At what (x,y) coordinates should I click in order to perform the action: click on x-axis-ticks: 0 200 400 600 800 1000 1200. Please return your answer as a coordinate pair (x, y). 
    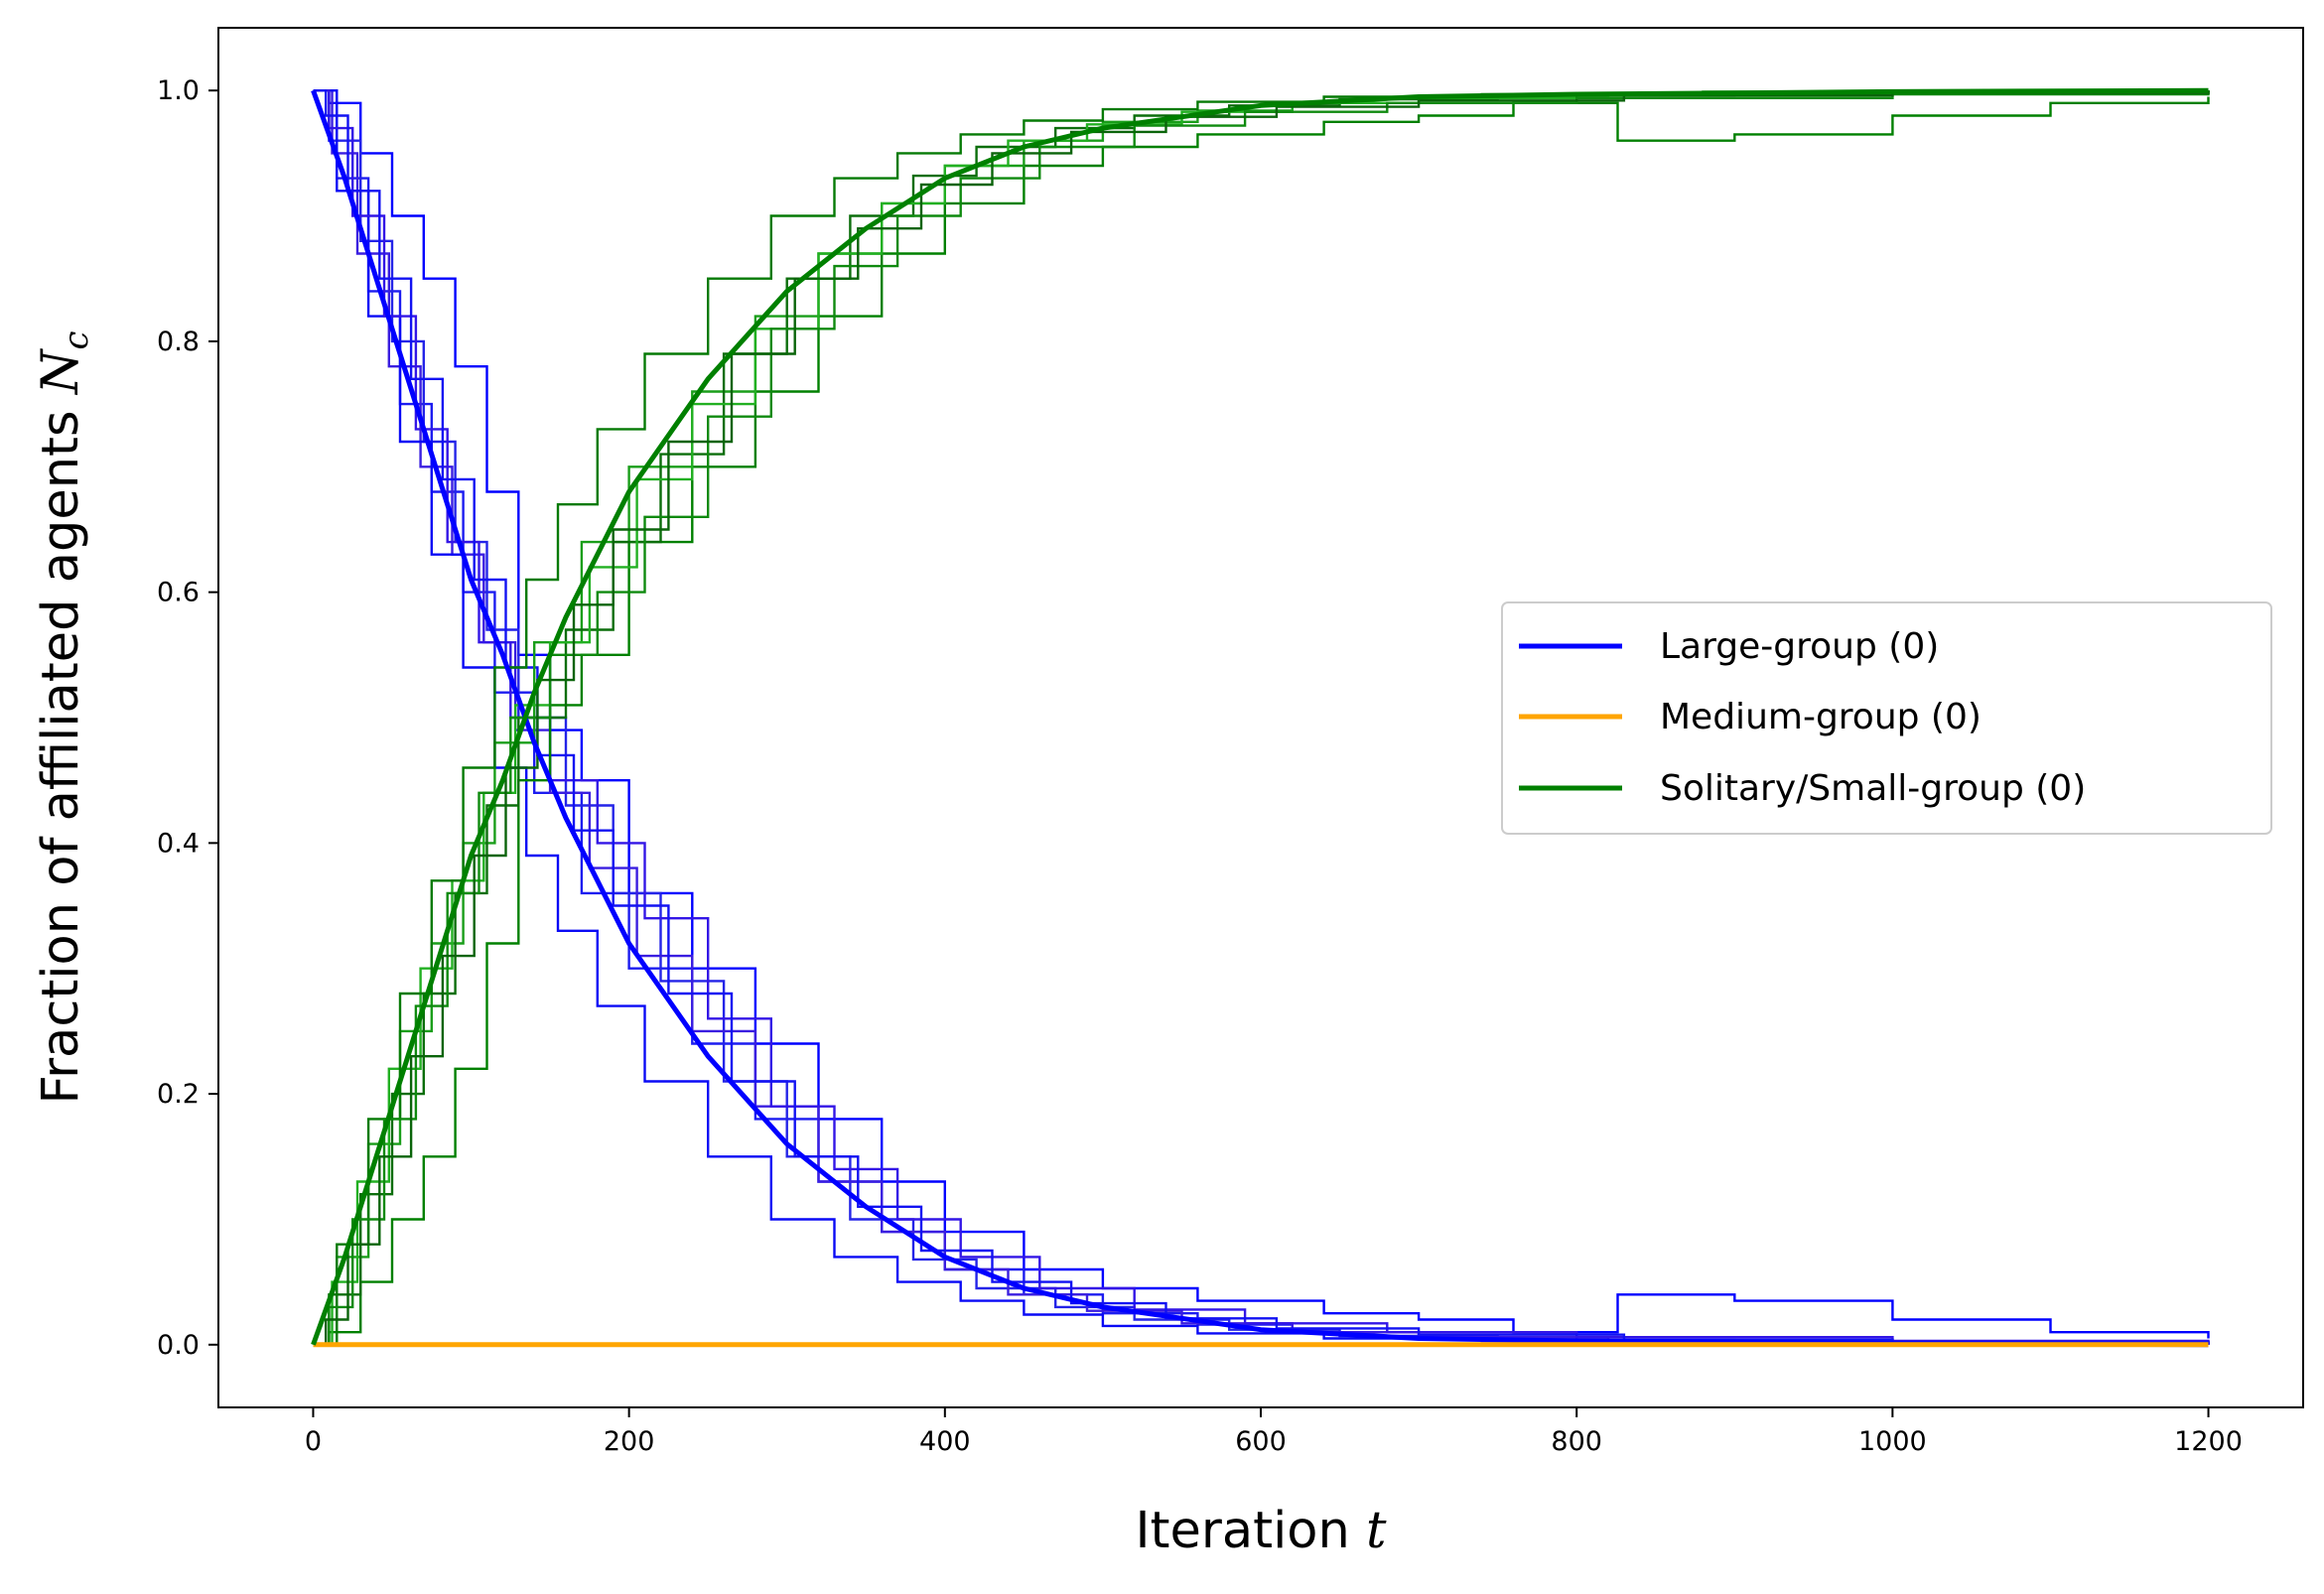
    Looking at the image, I should click on (1274, 1432).